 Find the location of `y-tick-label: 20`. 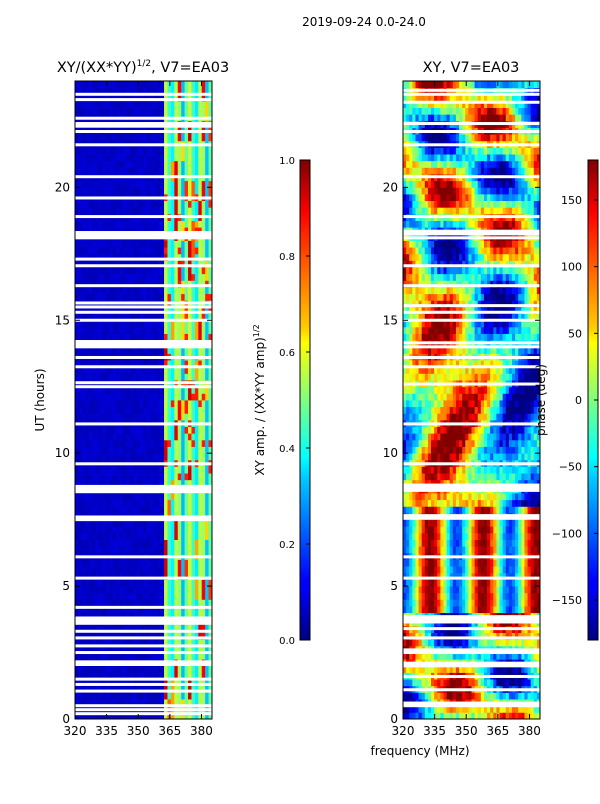

y-tick-label: 20 is located at coordinates (62, 187).